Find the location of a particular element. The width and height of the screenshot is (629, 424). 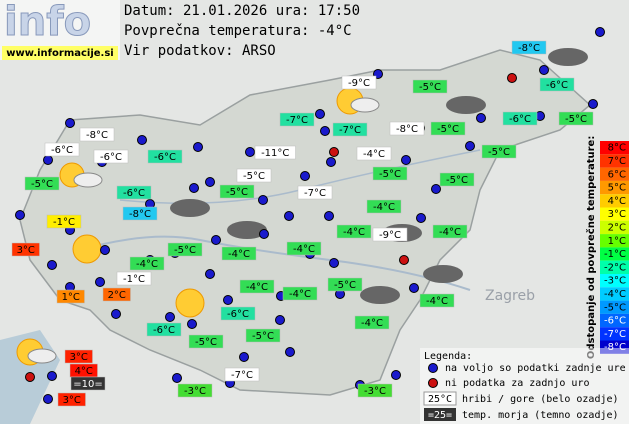

station-temp: -1°C is located at coordinates (134, 279).